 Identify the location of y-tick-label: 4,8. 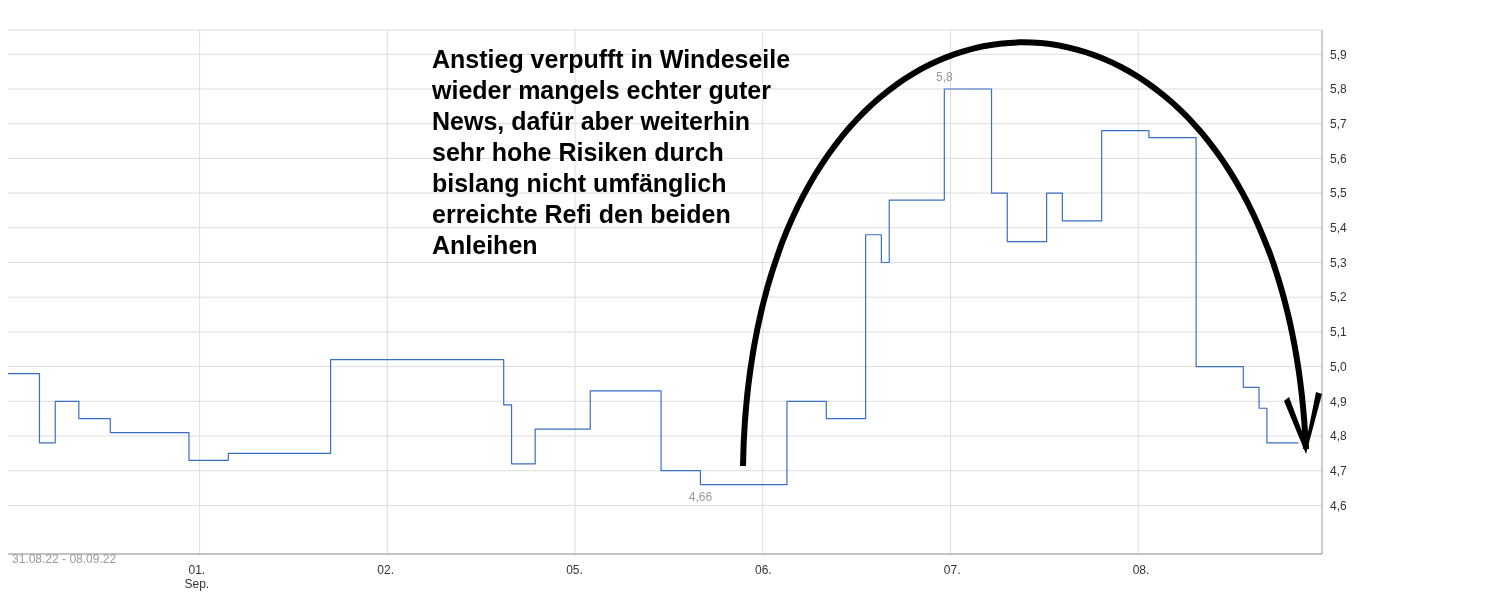
(1339, 436).